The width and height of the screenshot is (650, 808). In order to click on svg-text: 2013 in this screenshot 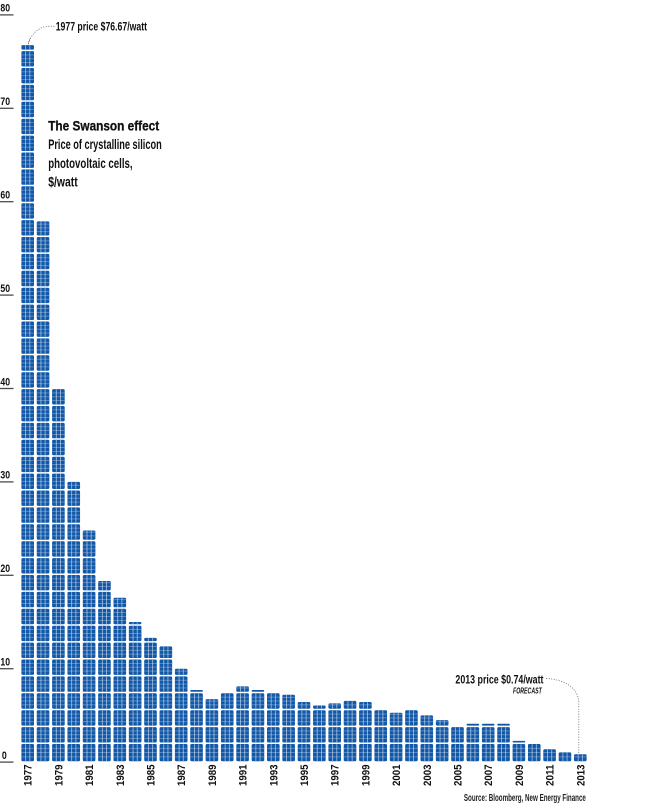, I will do `click(581, 776)`.